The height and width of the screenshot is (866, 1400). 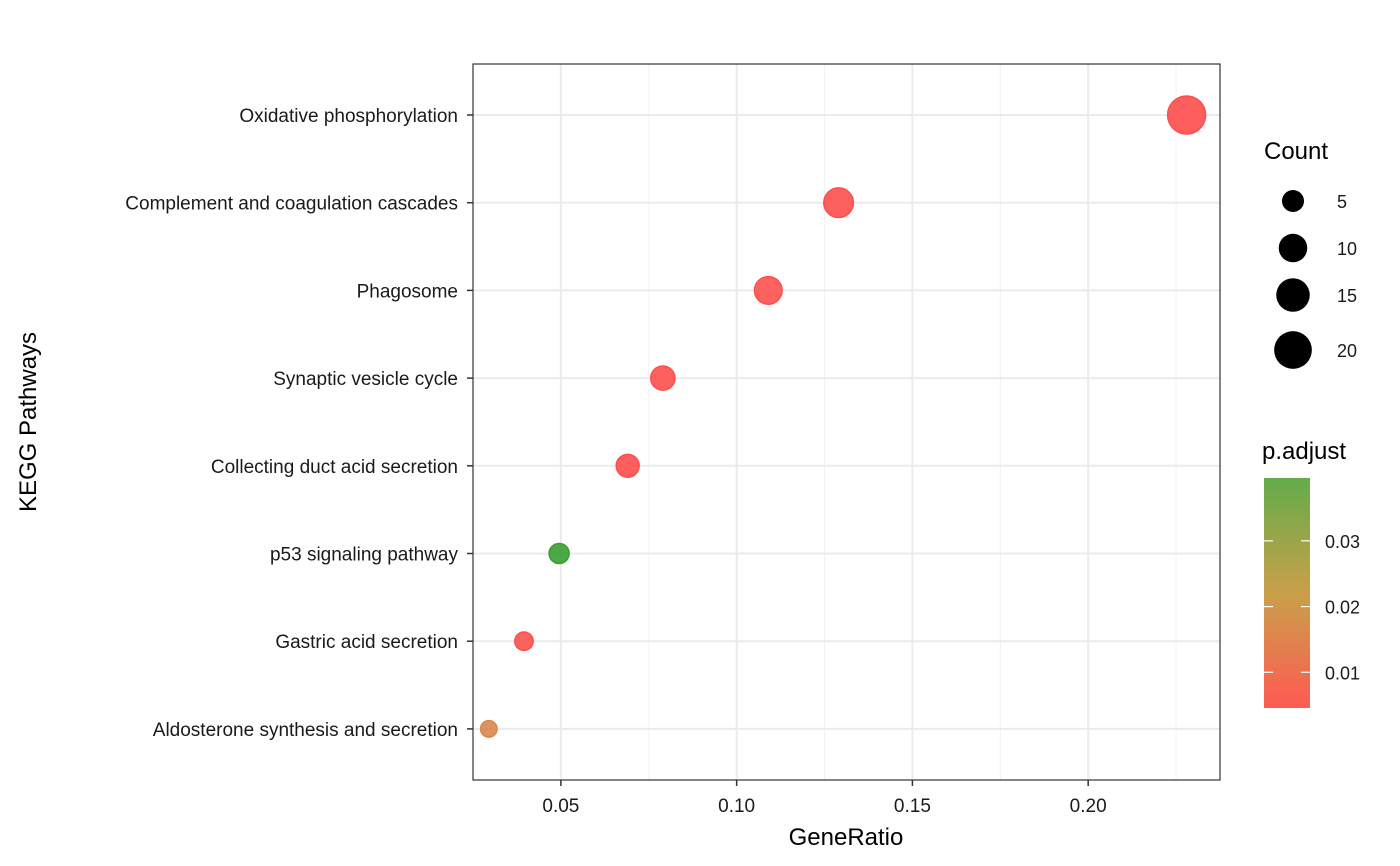 What do you see at coordinates (1287, 593) in the screenshot?
I see `p-adjust-colorbar` at bounding box center [1287, 593].